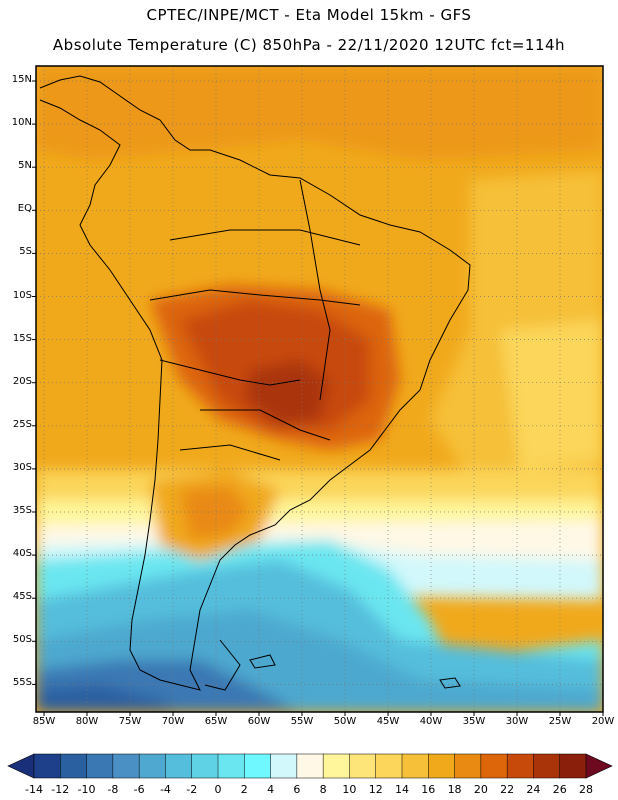 The height and width of the screenshot is (800, 618). Describe the element at coordinates (402, 789) in the screenshot. I see `colorbar-label: 14` at that location.